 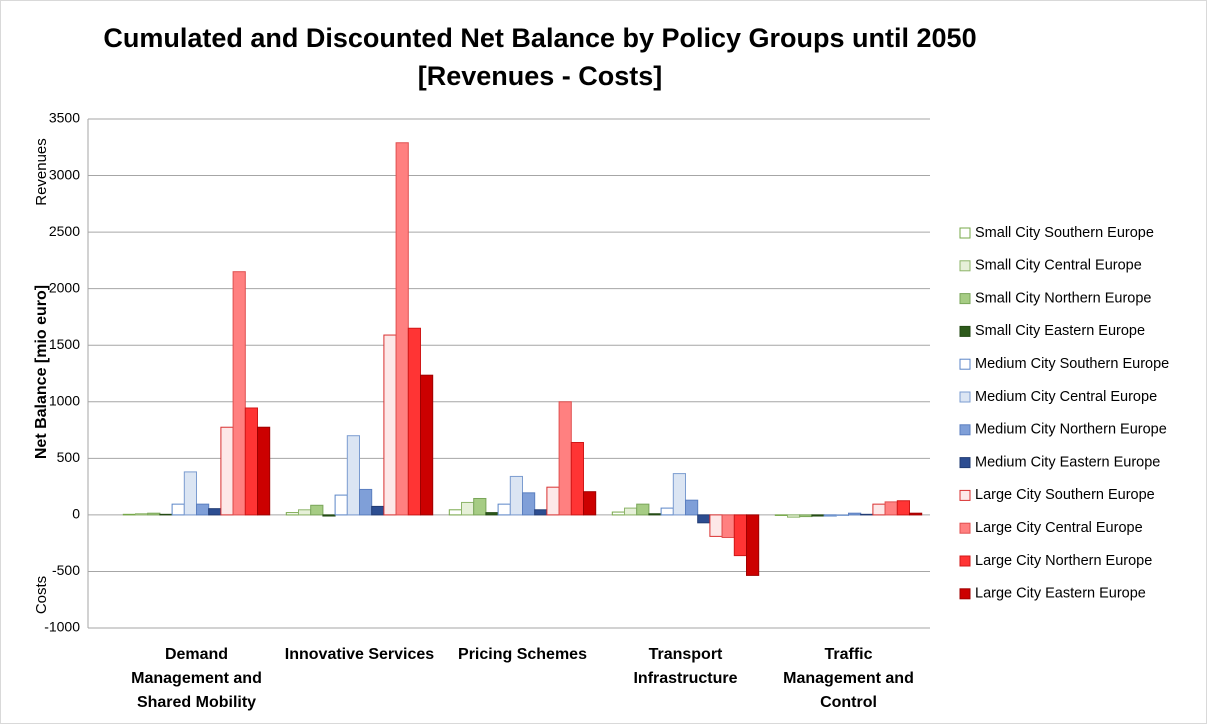 I want to click on legend-label: Large City Central Europe, so click(x=1059, y=528).